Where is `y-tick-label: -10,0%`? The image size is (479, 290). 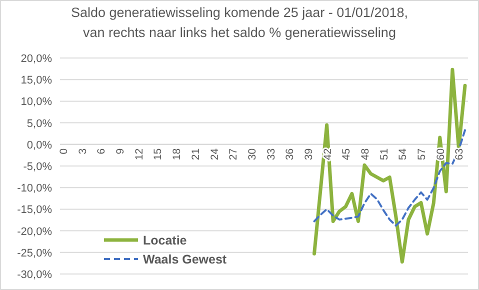
y-tick-label: -10,0% is located at coordinates (34, 188).